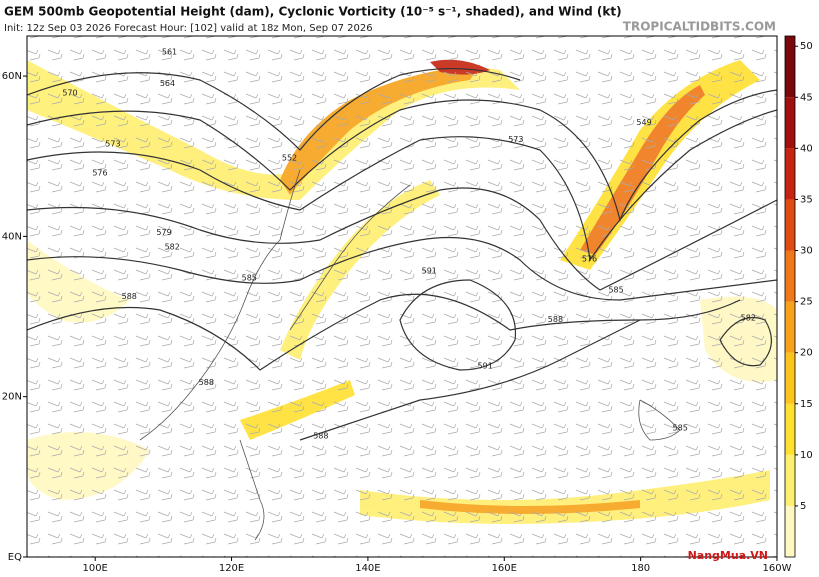  What do you see at coordinates (167, 83) in the screenshot?
I see `contour-label: 564` at bounding box center [167, 83].